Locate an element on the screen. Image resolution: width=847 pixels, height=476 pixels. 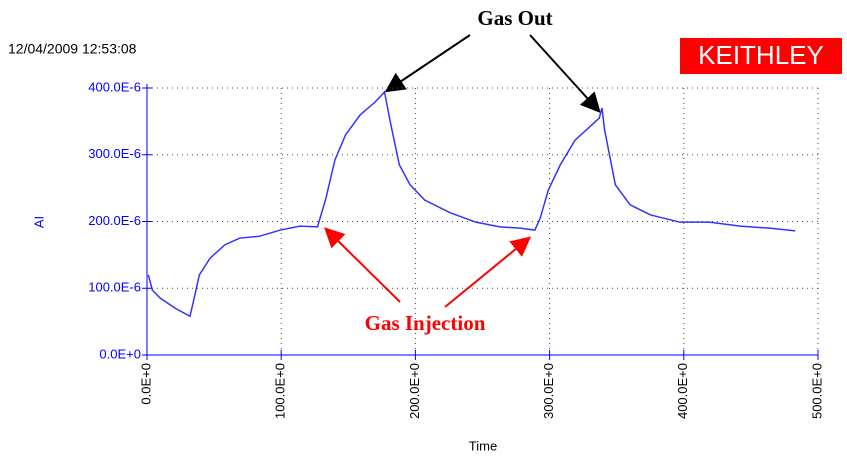
x-tick-label: 400.0E+0 is located at coordinates (682, 391).